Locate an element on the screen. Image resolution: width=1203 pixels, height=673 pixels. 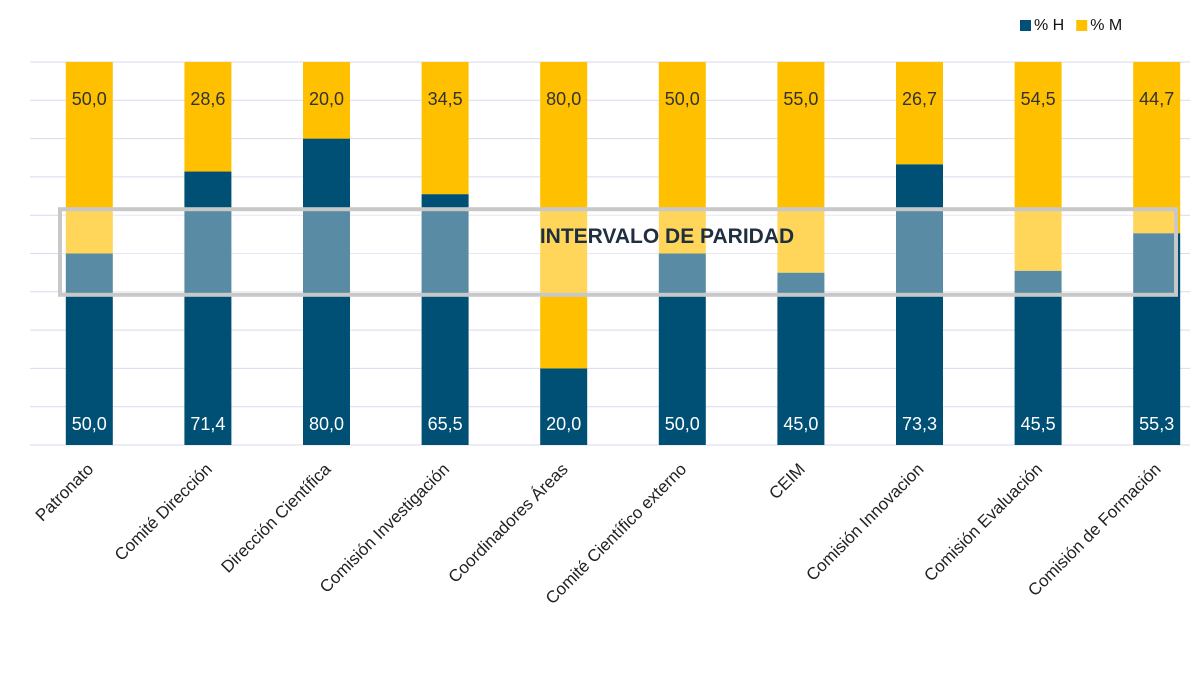
x-tick-label: Patronato is located at coordinates (65, 493).